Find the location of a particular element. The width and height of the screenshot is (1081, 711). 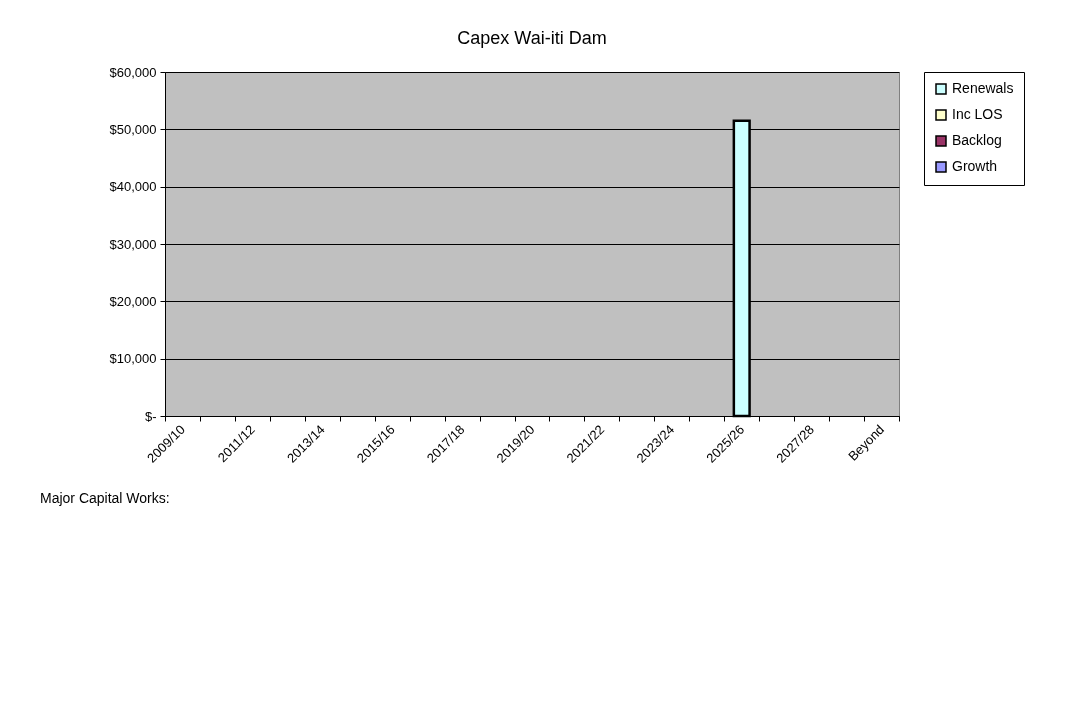

legend-label: Inc LOS is located at coordinates (977, 114).